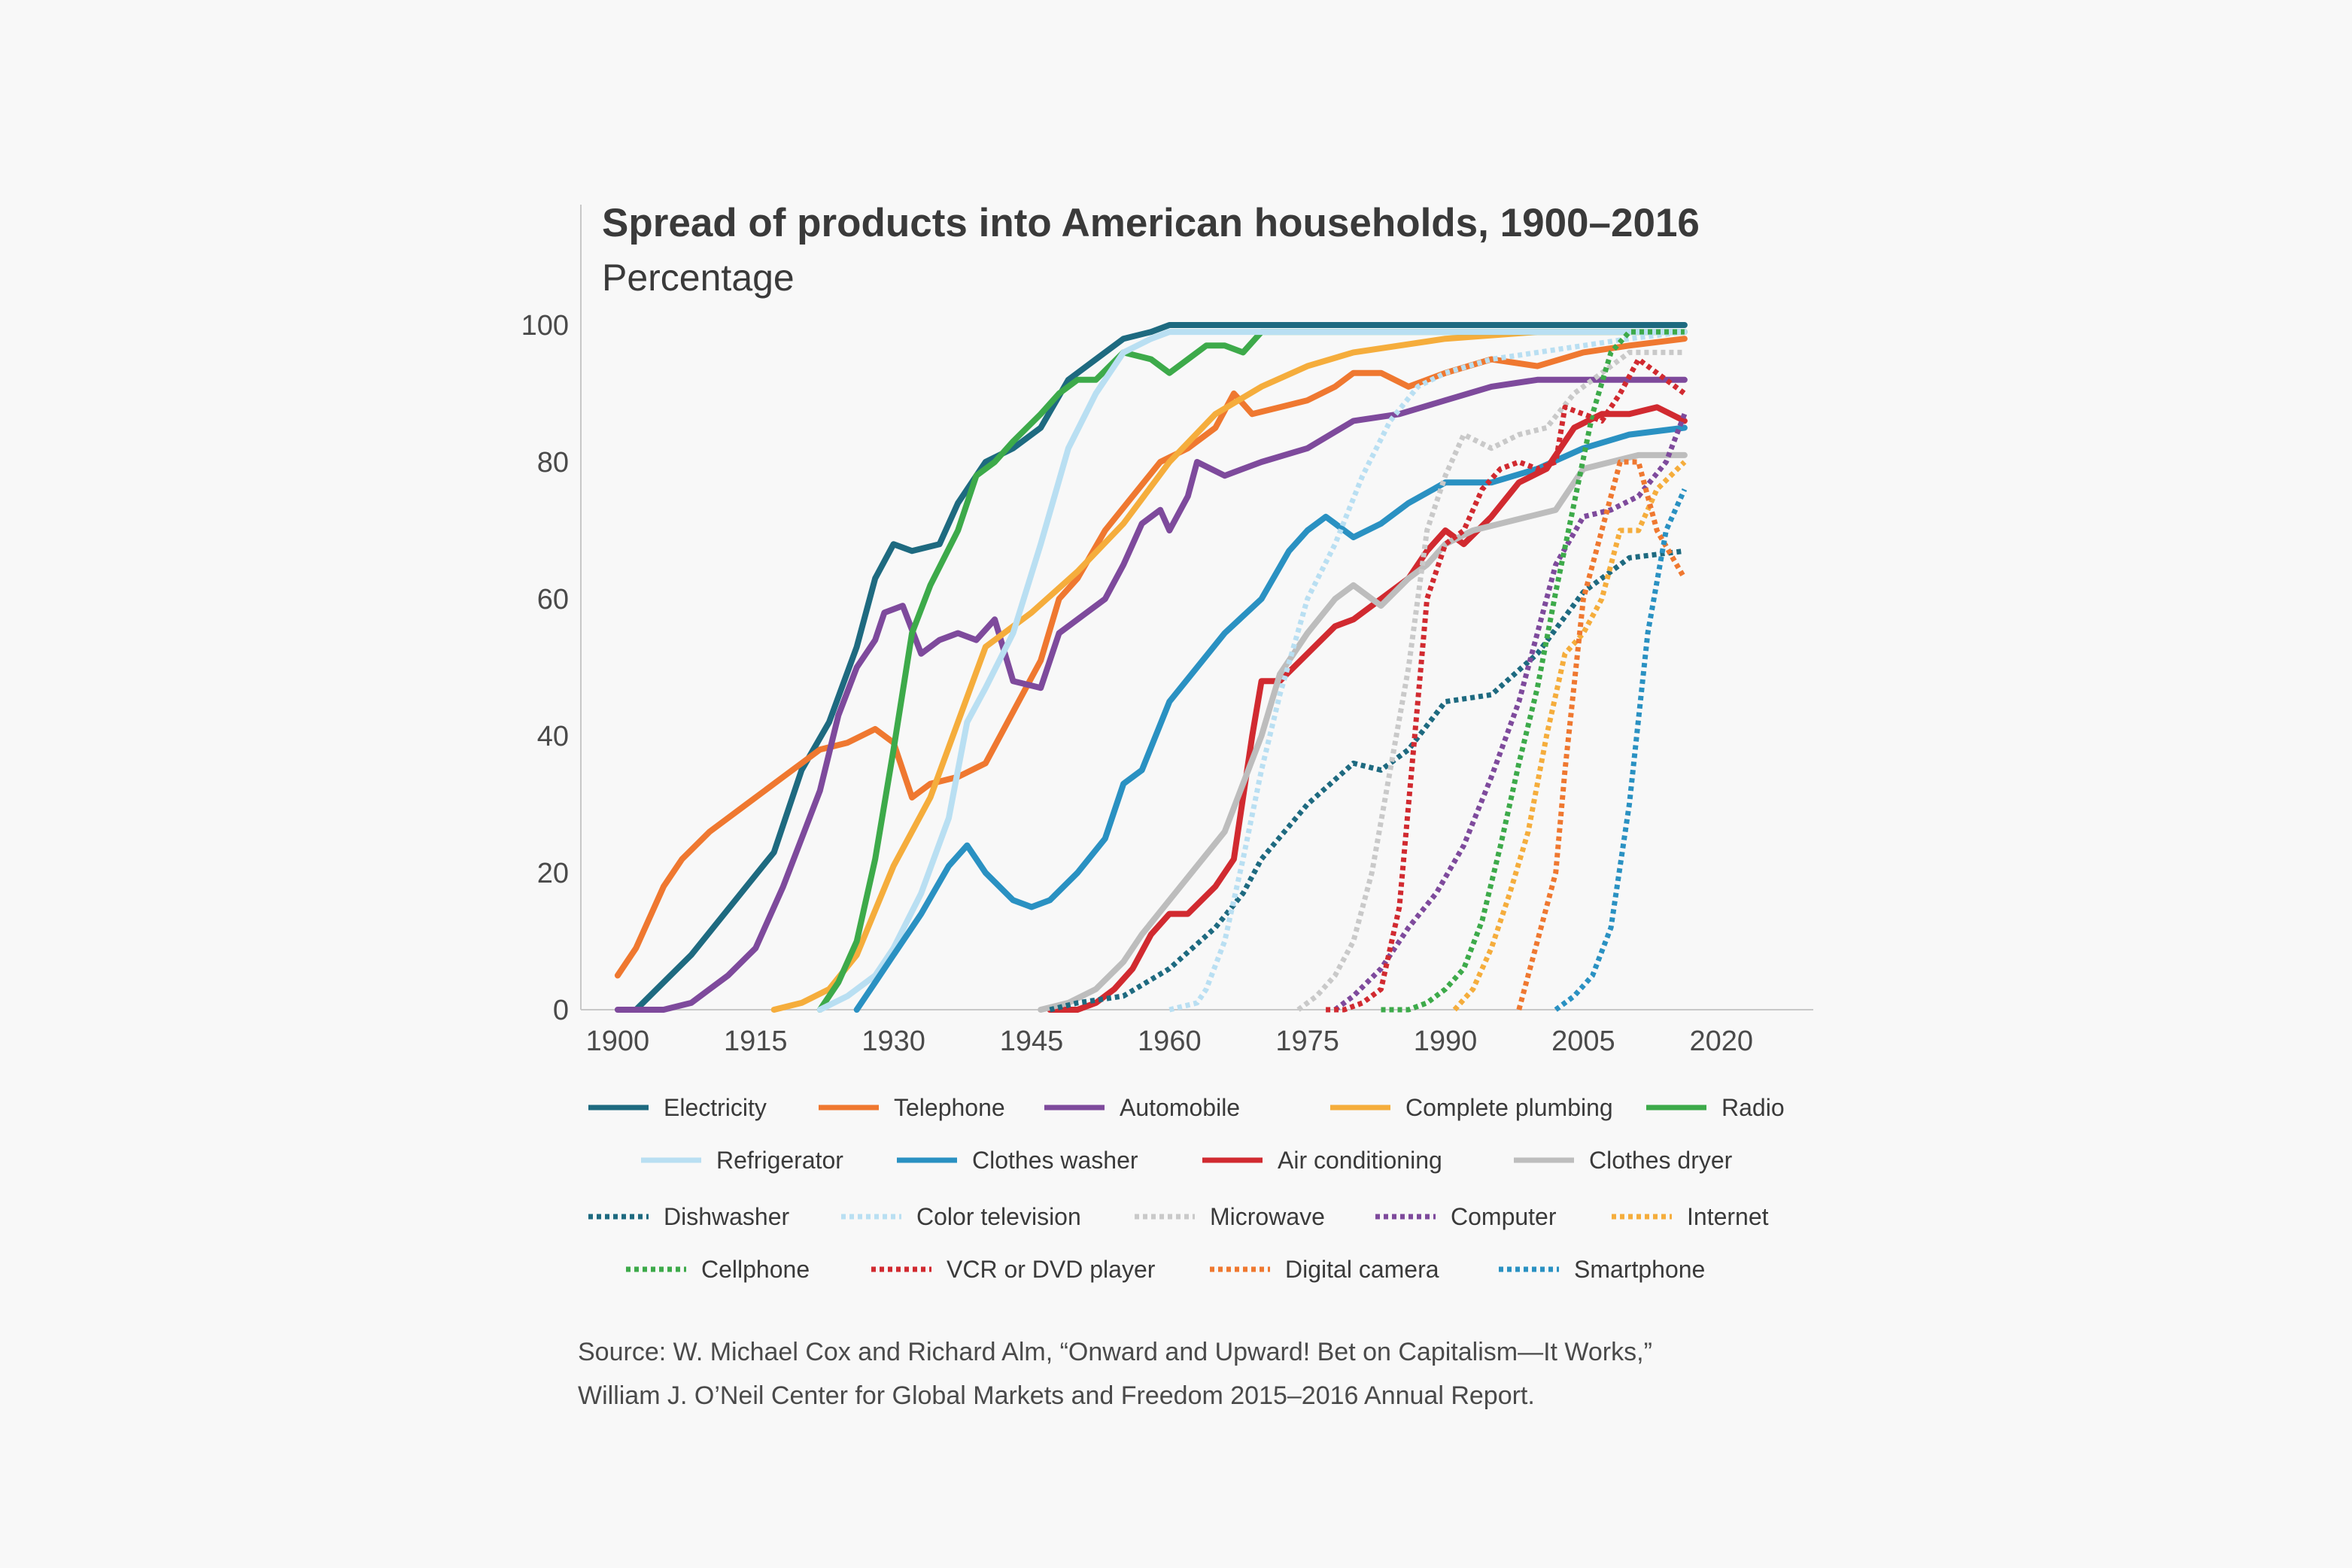  Describe the element at coordinates (779, 1160) in the screenshot. I see `legend-label-refrigerator: Refrigerator` at that location.